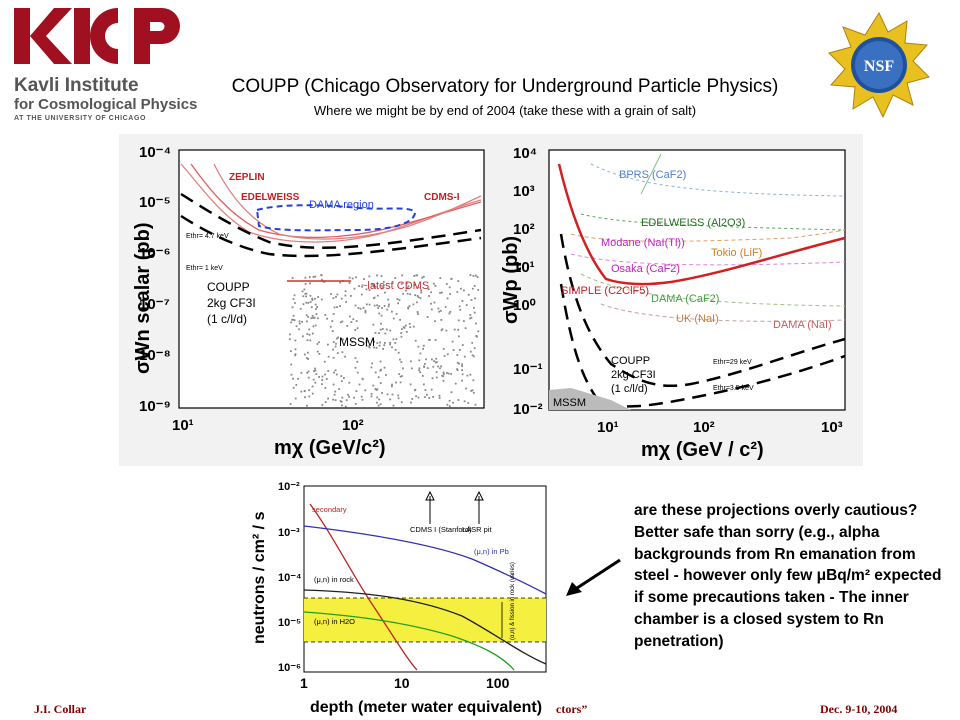 This screenshot has width=960, height=720. Describe the element at coordinates (247, 177) in the screenshot. I see `zeplin-label: ZEPLIN` at that location.